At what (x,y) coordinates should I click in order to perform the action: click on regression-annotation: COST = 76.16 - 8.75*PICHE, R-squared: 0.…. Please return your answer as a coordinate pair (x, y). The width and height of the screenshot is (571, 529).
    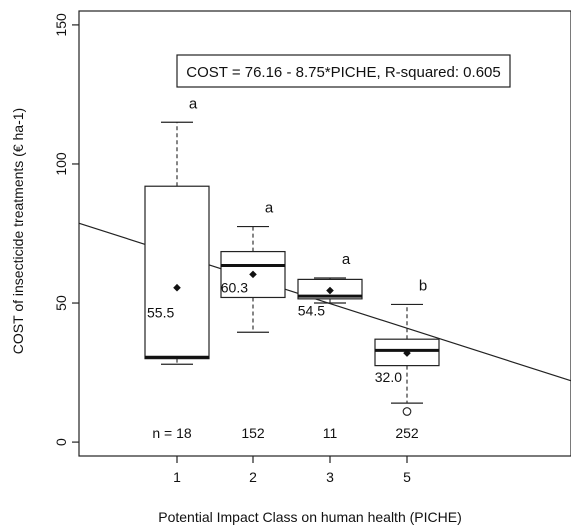
    Looking at the image, I should click on (343, 71).